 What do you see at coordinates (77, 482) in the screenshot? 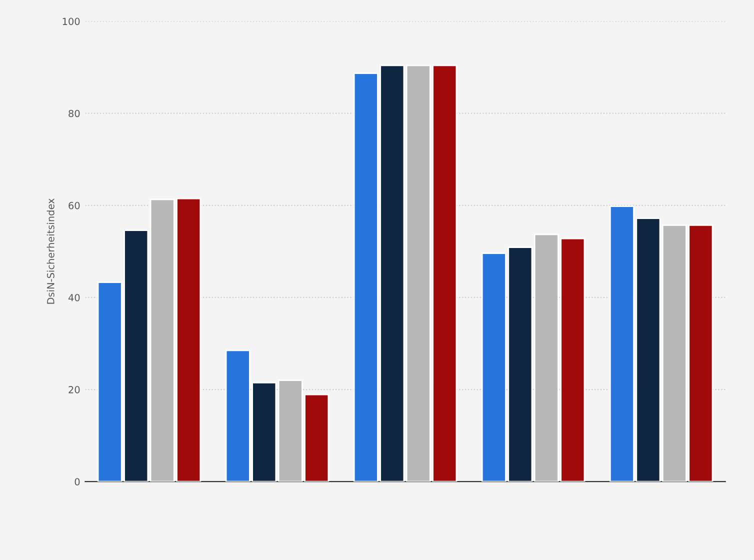
I see `y-tick-label: 0` at bounding box center [77, 482].